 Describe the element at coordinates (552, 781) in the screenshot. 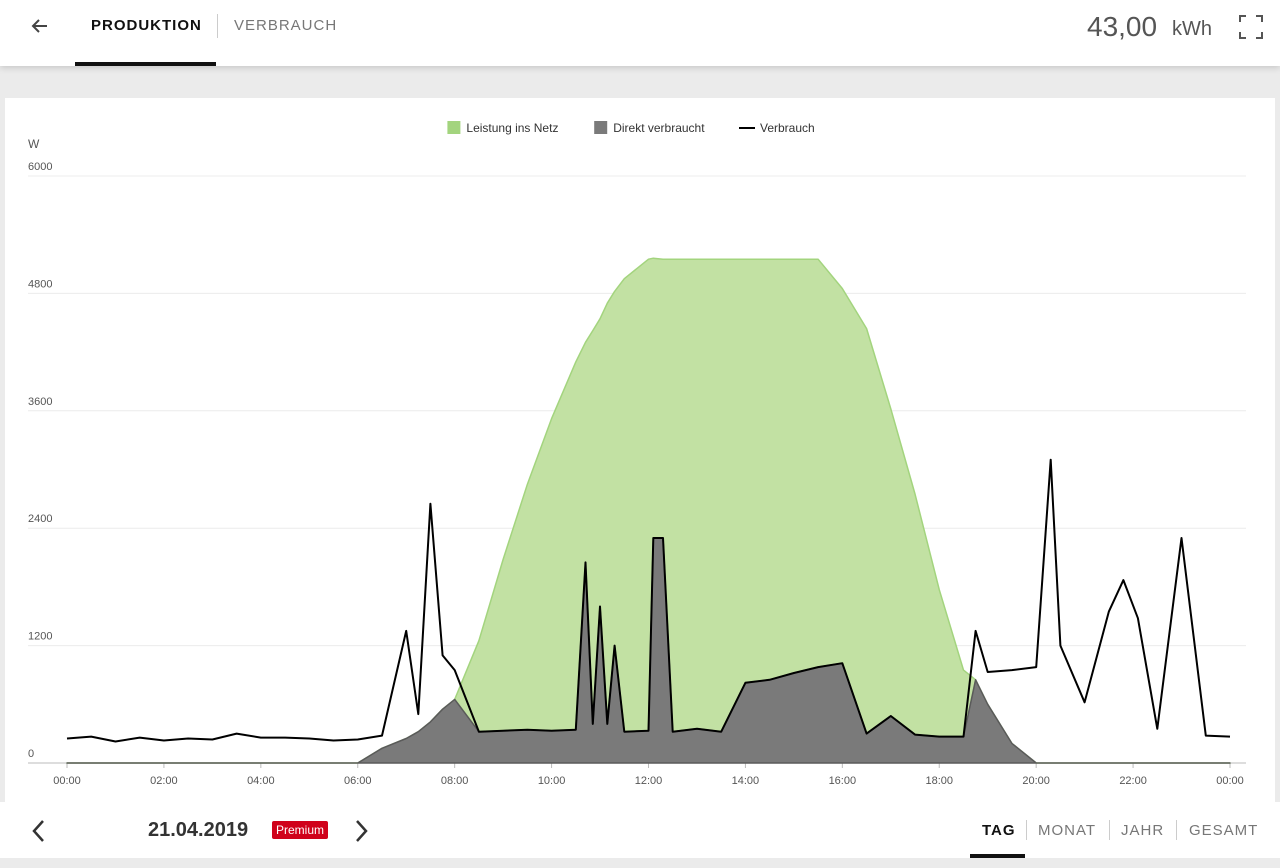

I see `x-tick-label: 10:00` at that location.